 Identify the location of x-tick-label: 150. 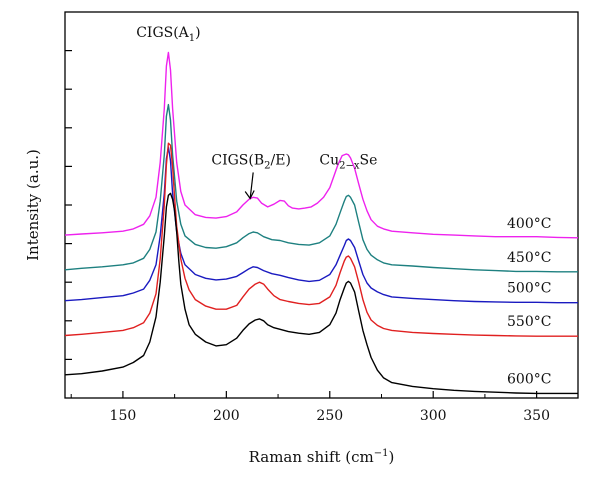
(123, 416).